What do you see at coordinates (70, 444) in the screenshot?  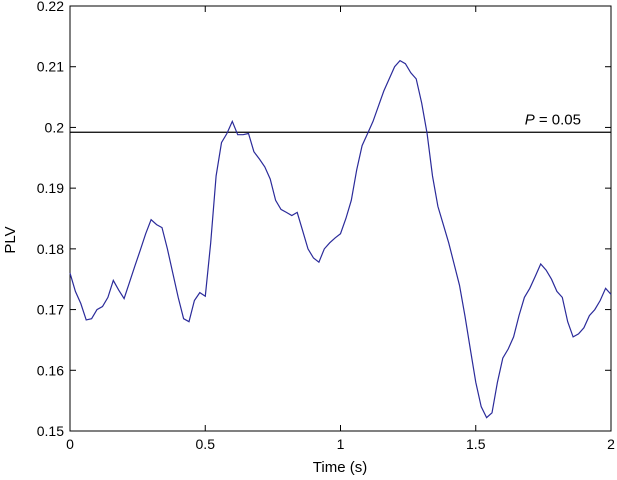 I see `x-tick-label: 0` at bounding box center [70, 444].